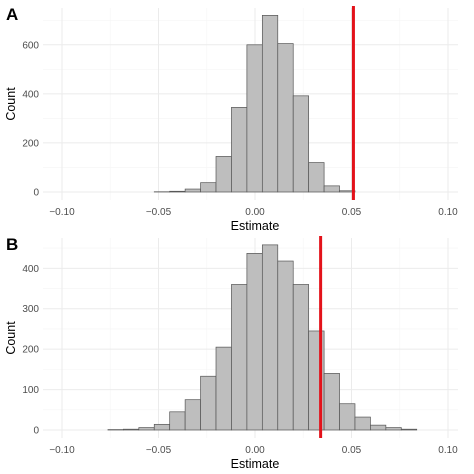 The image size is (474, 474). What do you see at coordinates (12, 244) in the screenshot?
I see `panel-letter: B` at bounding box center [12, 244].